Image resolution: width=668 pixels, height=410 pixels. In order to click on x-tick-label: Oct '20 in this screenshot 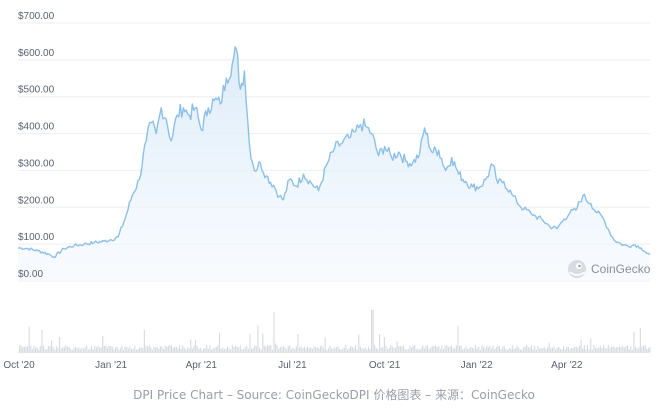, I will do `click(19, 365)`.